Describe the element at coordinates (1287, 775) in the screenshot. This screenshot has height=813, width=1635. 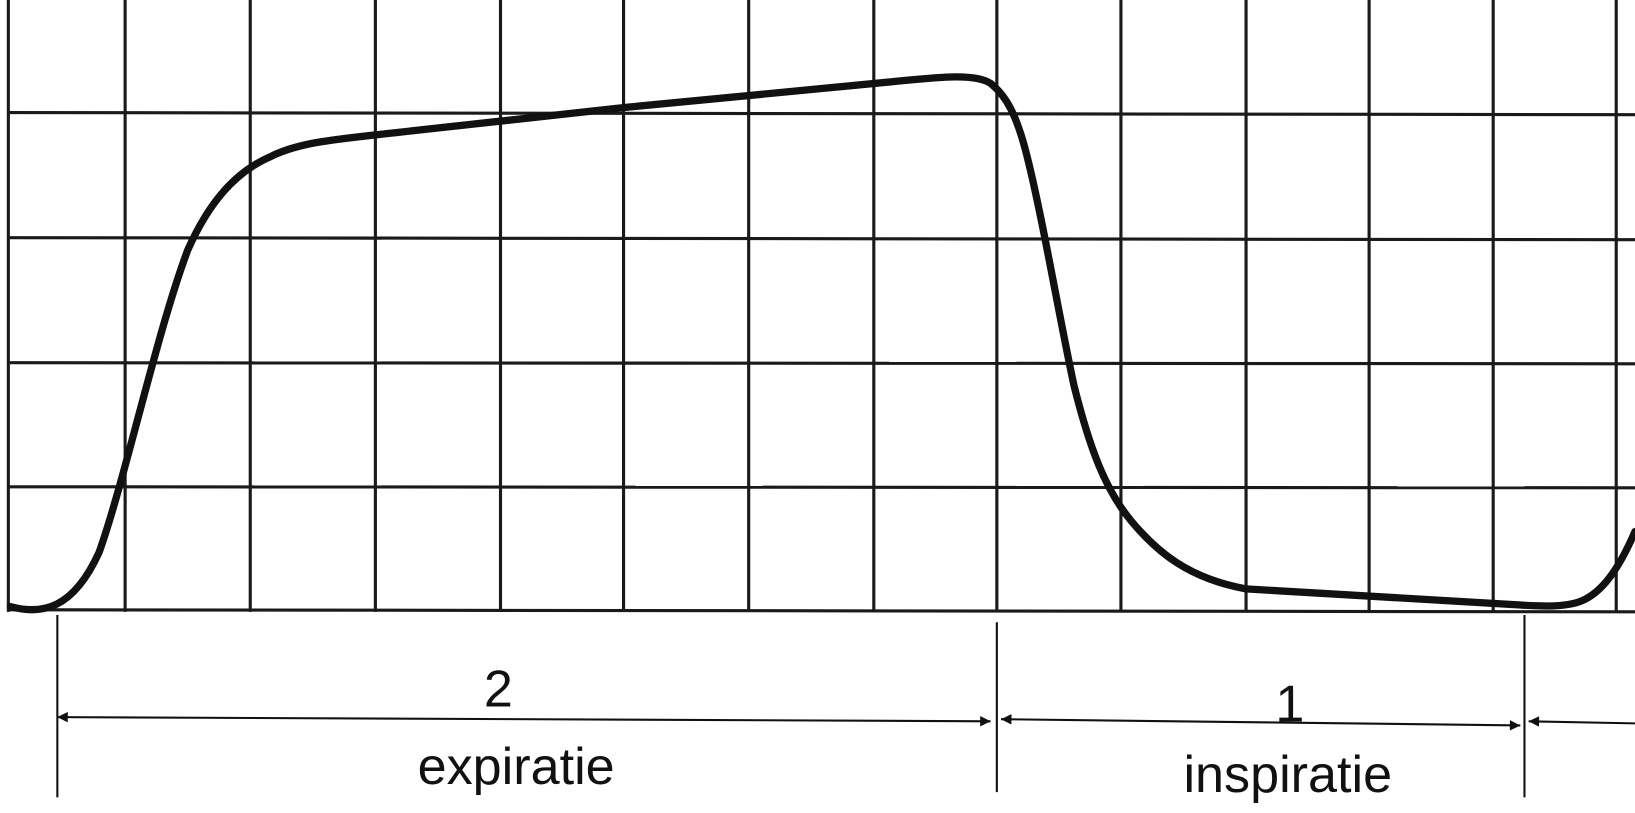
I see `phase-label: inspiratie` at that location.